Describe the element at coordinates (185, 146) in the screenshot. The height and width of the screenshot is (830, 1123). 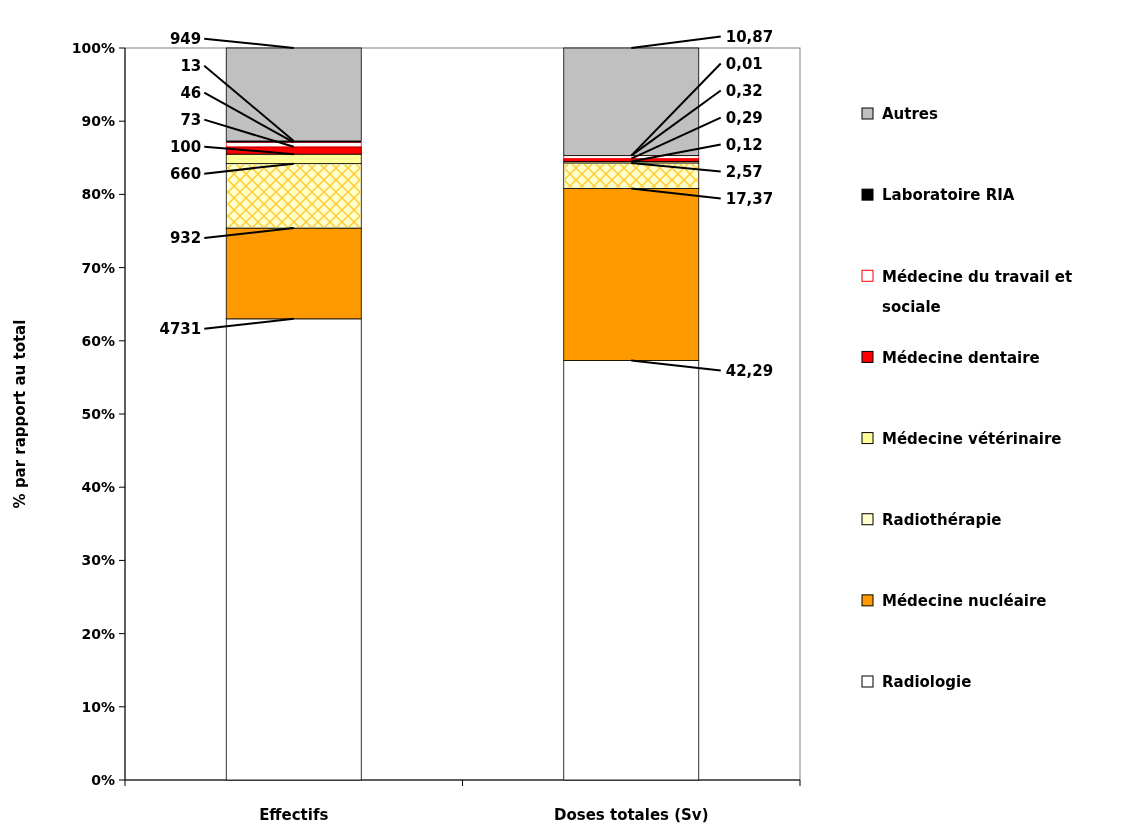
I see `annotation: 100` at that location.